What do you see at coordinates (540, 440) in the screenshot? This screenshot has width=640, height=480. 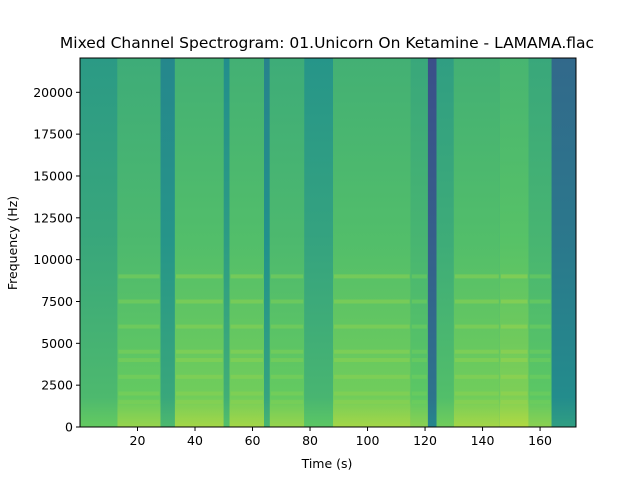 I see `x-tick-label: 160` at bounding box center [540, 440].